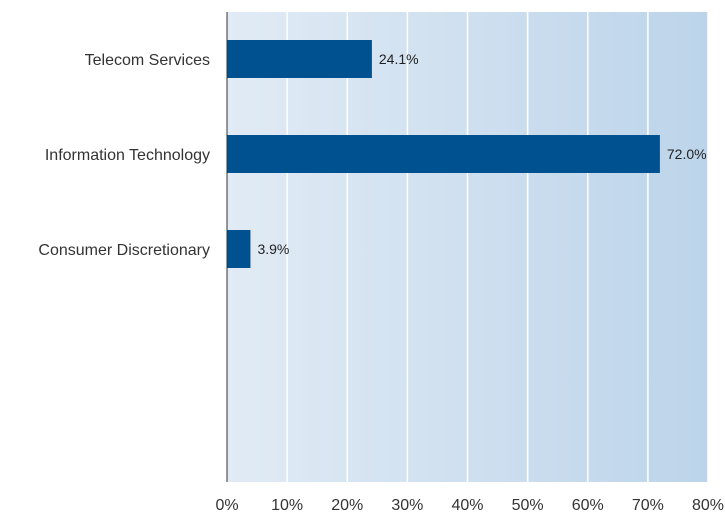 The image size is (725, 521). I want to click on x-tick-labels: 0% 10% 20% 30% 40% 50% 60% 70% 80%, so click(469, 505).